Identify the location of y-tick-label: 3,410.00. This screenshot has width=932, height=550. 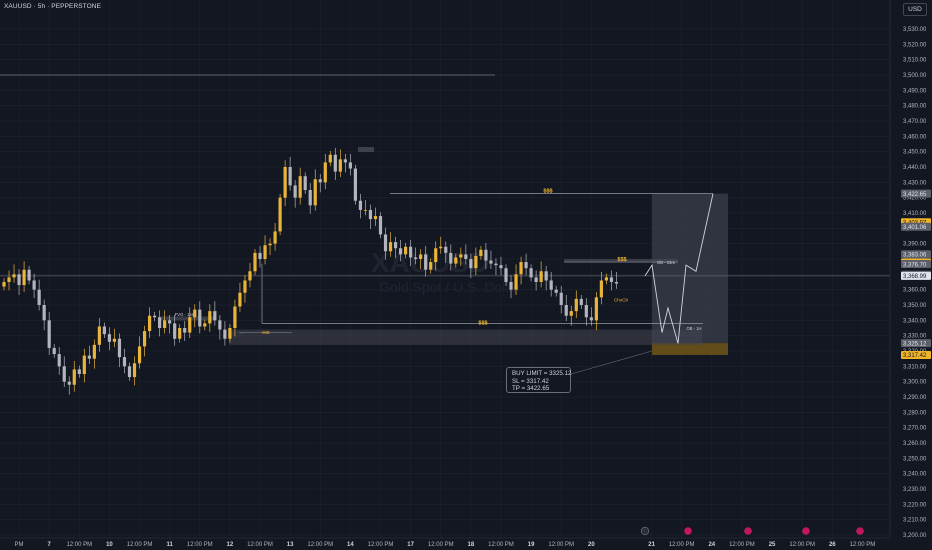
(915, 214).